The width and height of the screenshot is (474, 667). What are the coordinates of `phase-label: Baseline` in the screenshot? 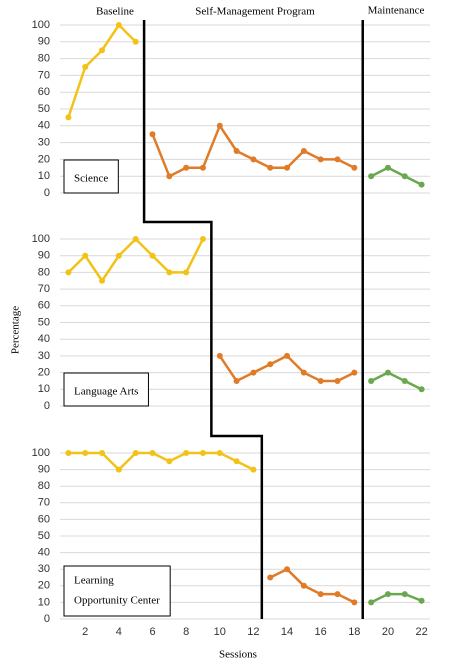 It's located at (115, 12).